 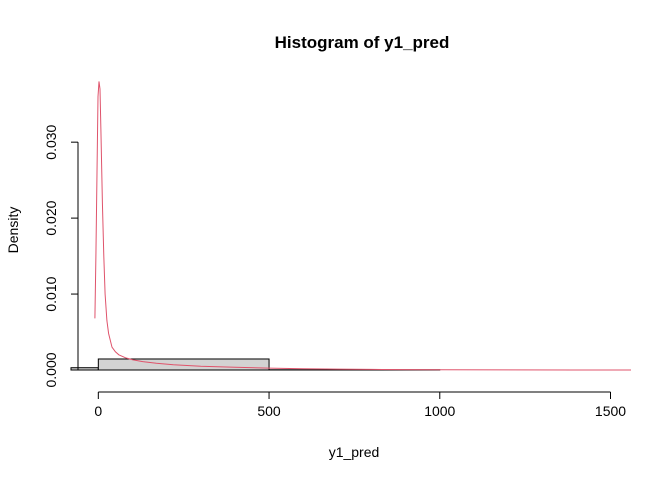 What do you see at coordinates (439, 411) in the screenshot?
I see `x-tick-label-2: 1000` at bounding box center [439, 411].